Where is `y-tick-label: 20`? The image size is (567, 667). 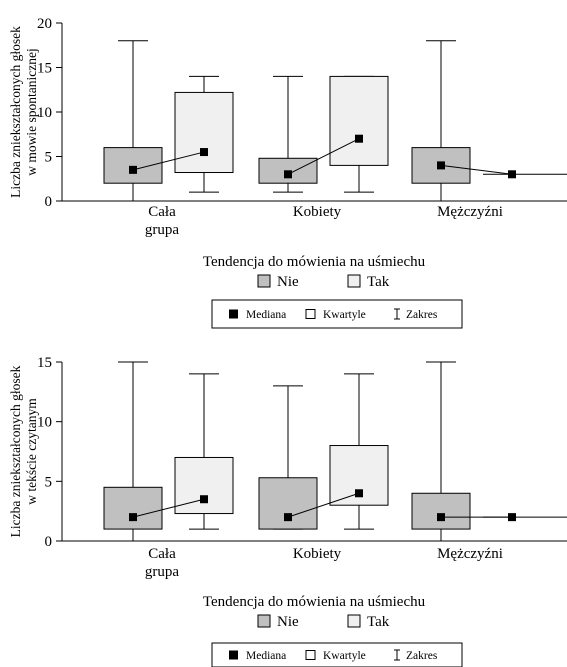
y-tick-label: 20 is located at coordinates (44, 24).